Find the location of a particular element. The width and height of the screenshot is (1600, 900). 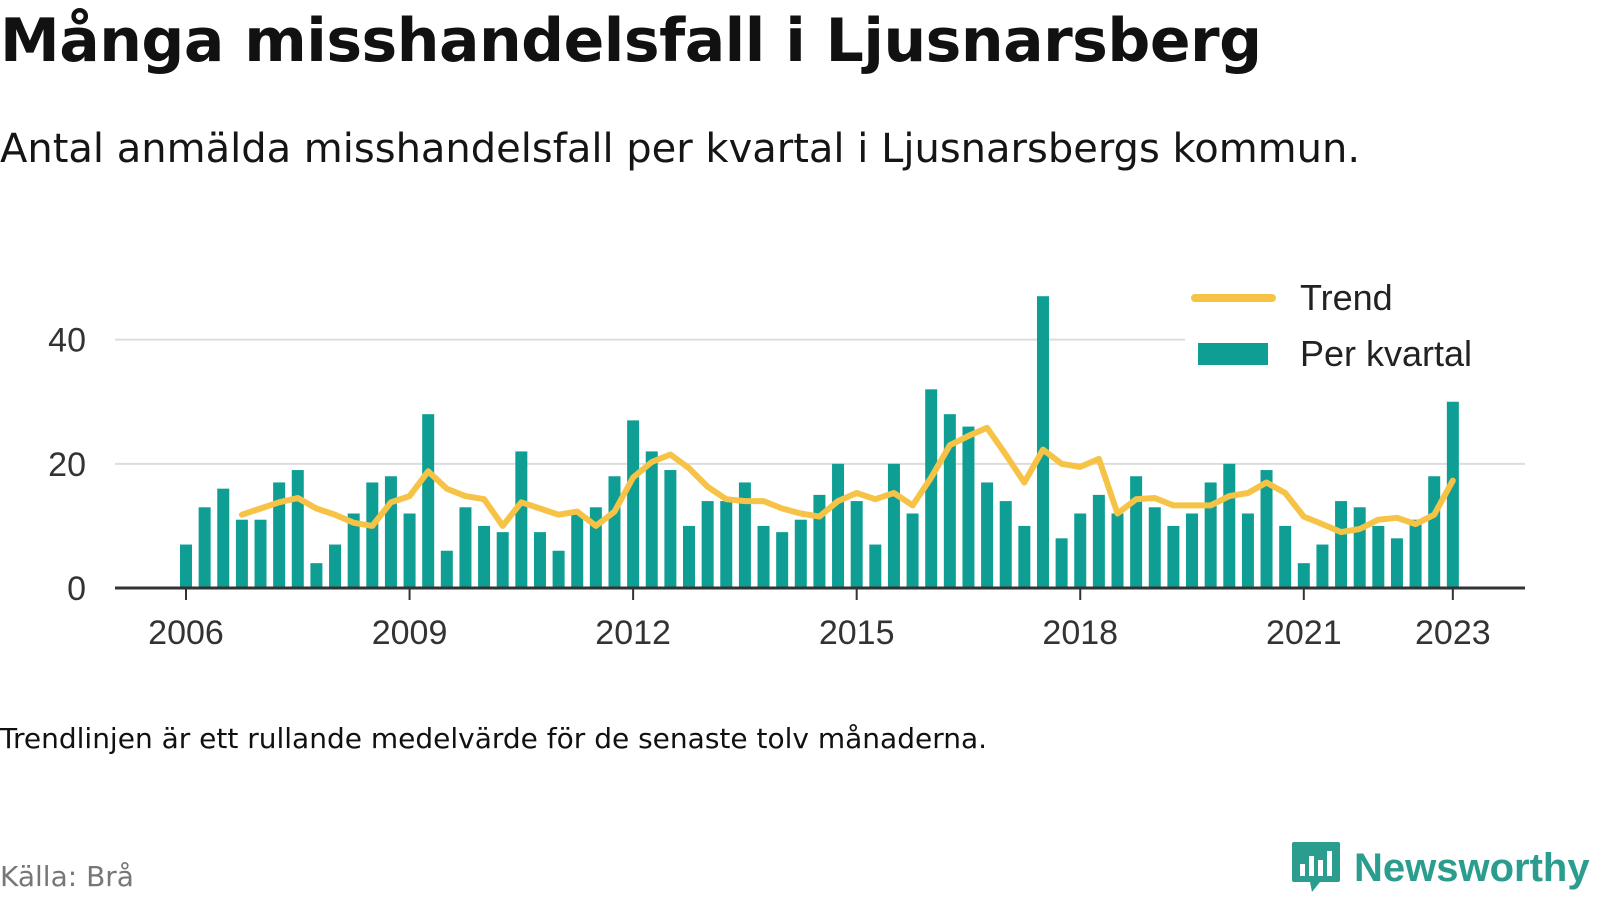

chart-title: Många misshandelsfall i Ljusnarsberg is located at coordinates (631, 41).